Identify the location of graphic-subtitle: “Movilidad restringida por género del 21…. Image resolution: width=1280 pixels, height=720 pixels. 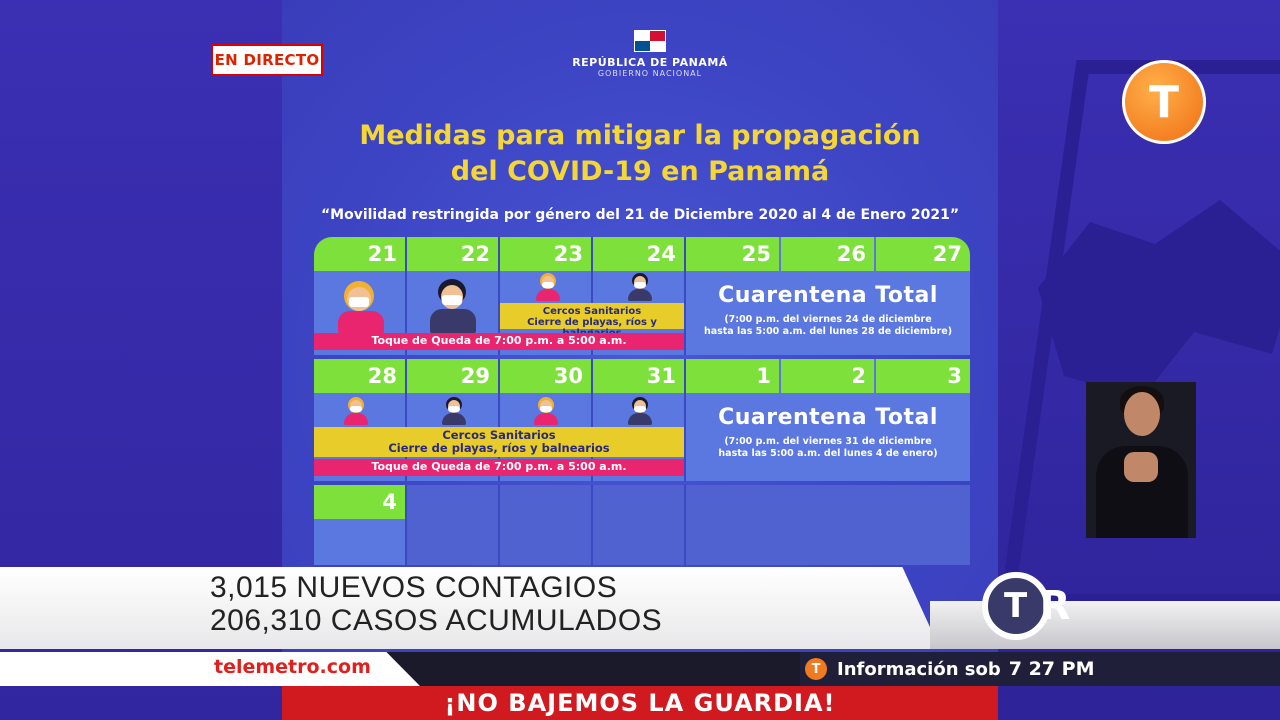
(640, 215).